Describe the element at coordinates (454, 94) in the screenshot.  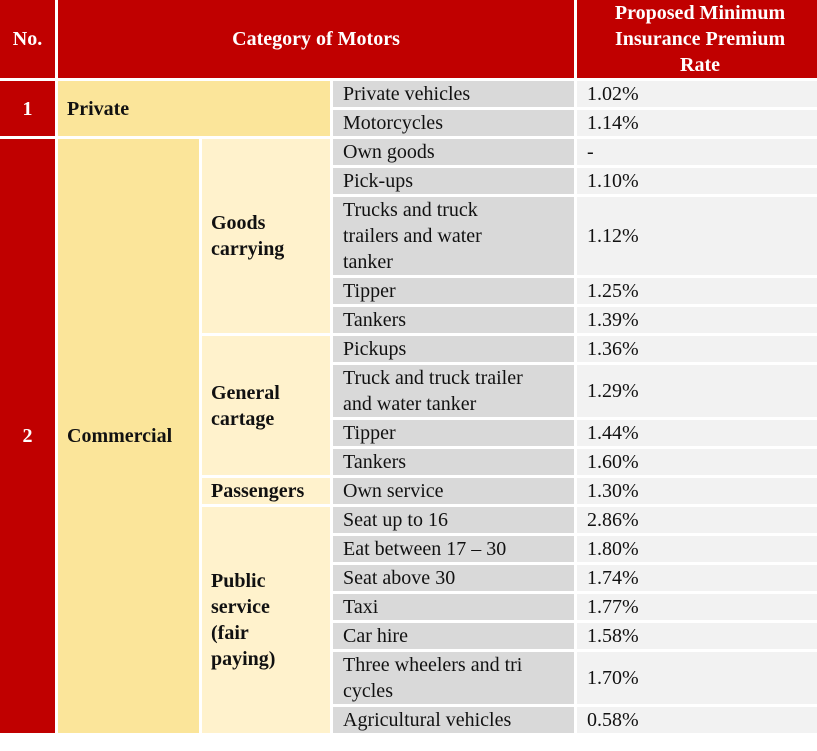
I see `vehicle-type: Private vehicles` at that location.